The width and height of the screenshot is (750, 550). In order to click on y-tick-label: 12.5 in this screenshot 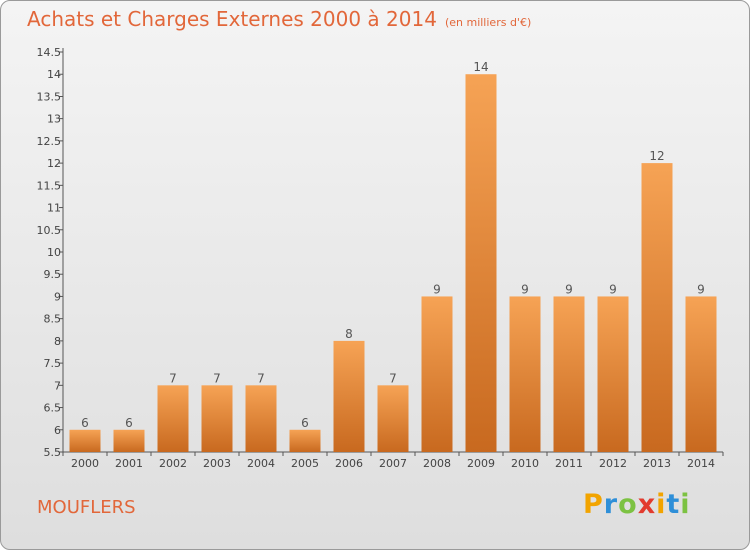, I will do `click(49, 141)`.